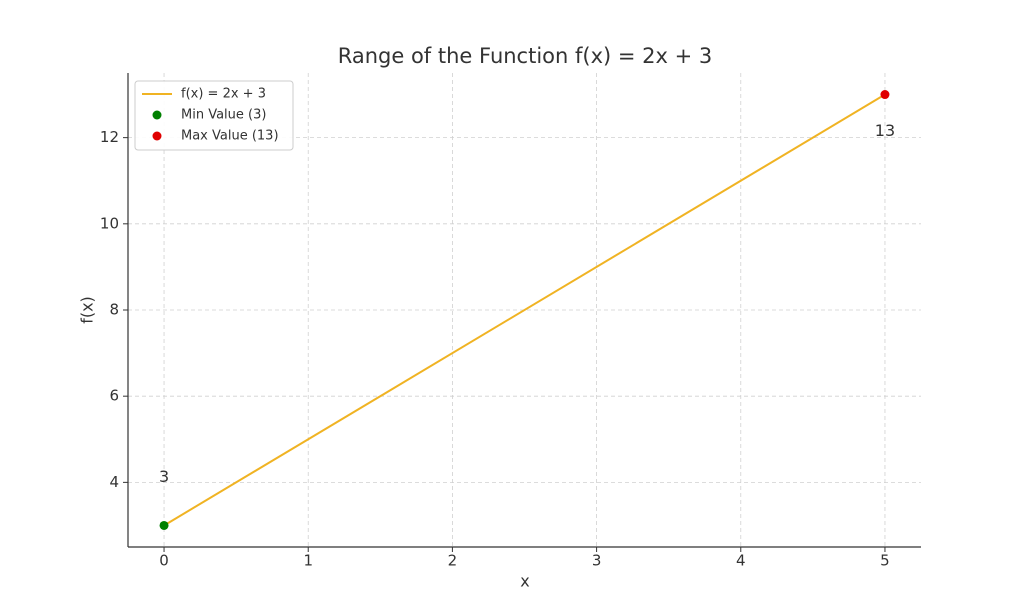 Image resolution: width=1024 pixels, height=614 pixels. I want to click on x-tick-label: 0, so click(164, 561).